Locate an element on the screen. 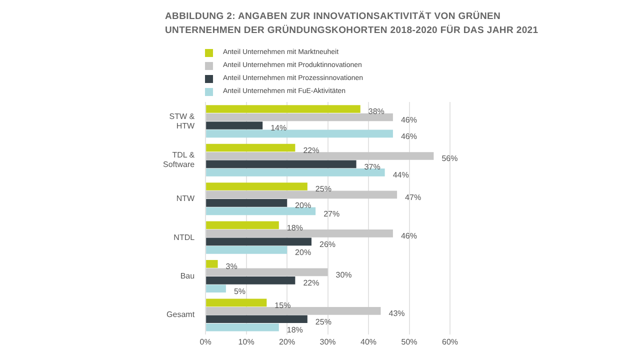 The height and width of the screenshot is (354, 630). data-label: 37% is located at coordinates (372, 167).